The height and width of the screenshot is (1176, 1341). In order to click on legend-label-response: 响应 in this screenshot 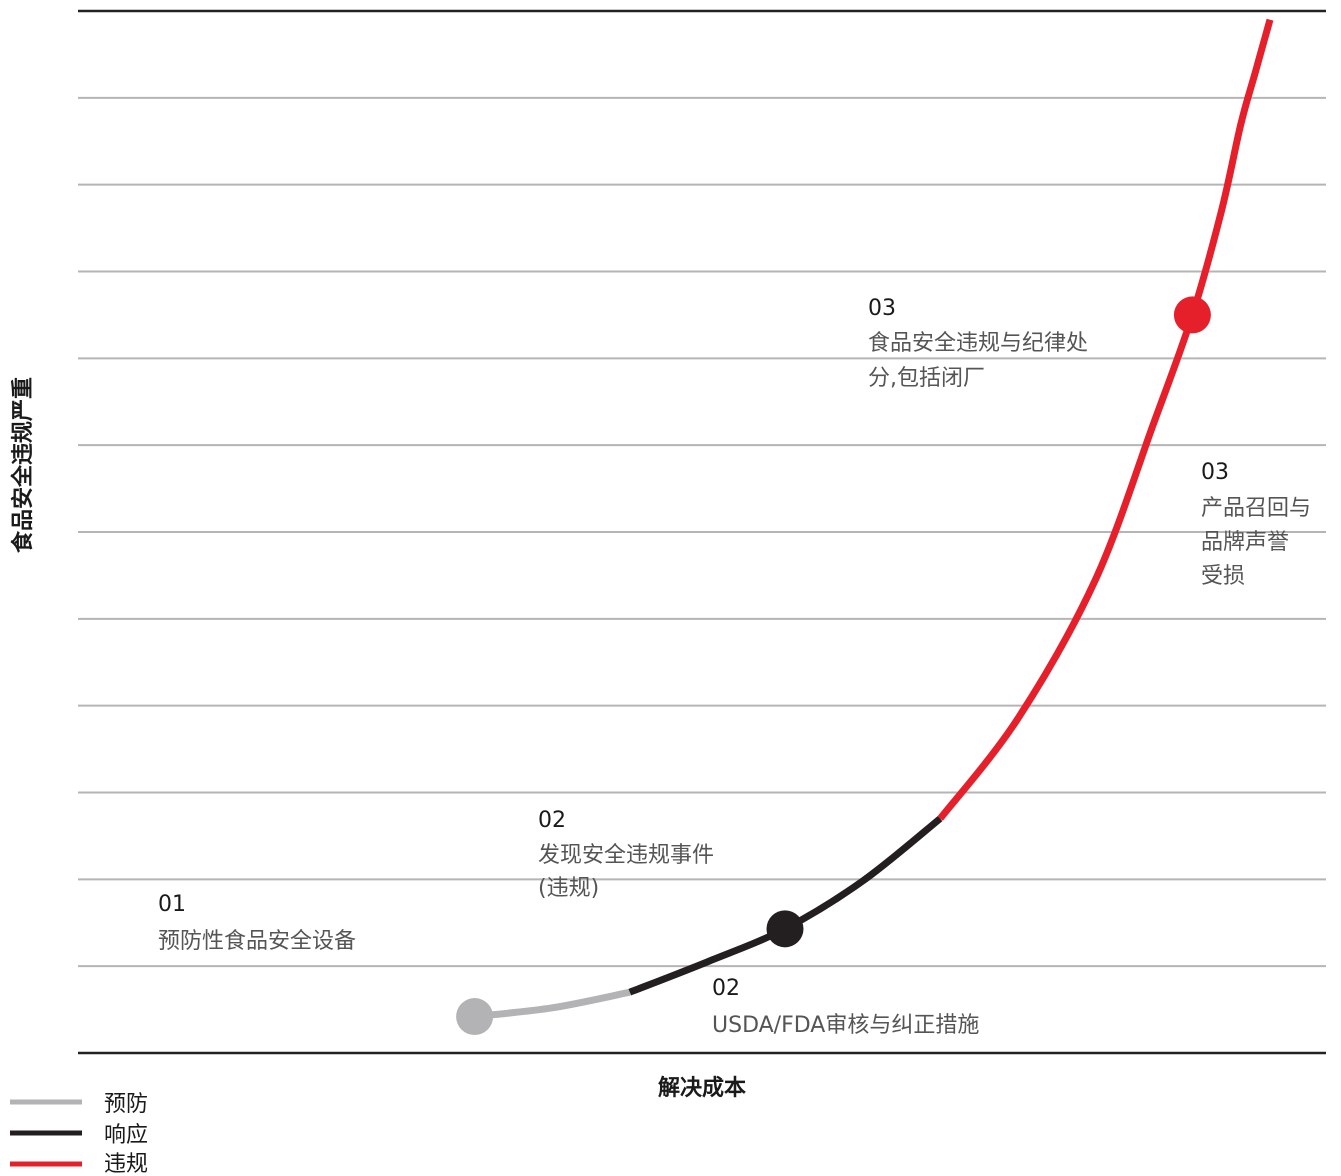, I will do `click(126, 1135)`.